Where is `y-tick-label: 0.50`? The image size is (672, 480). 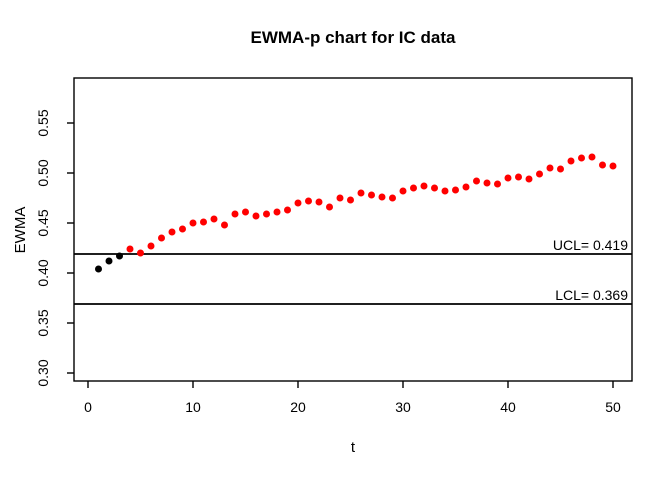
y-tick-label: 0.50 is located at coordinates (43, 172).